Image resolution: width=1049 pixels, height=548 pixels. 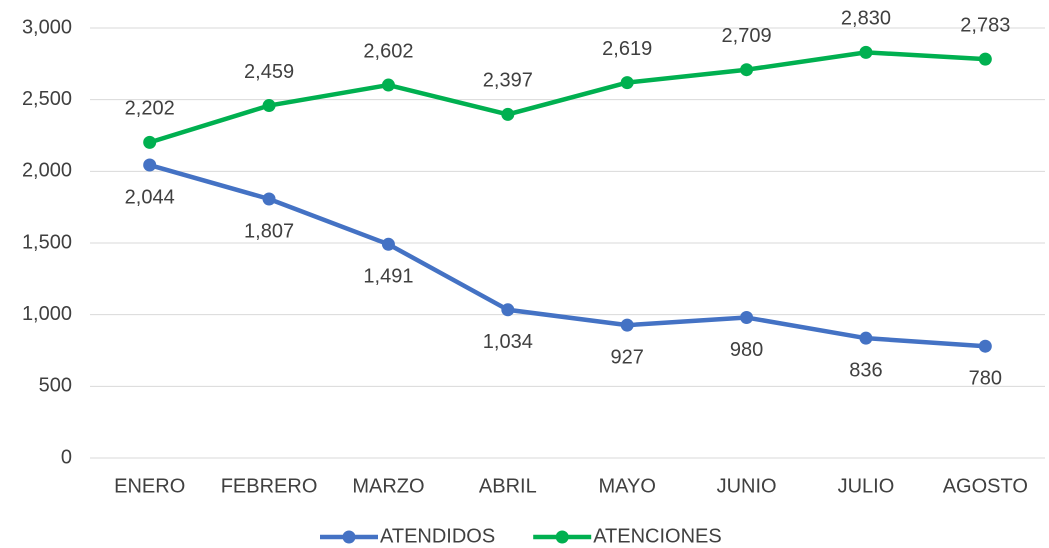 I want to click on x-tick-label: AGOSTO, so click(x=985, y=486).